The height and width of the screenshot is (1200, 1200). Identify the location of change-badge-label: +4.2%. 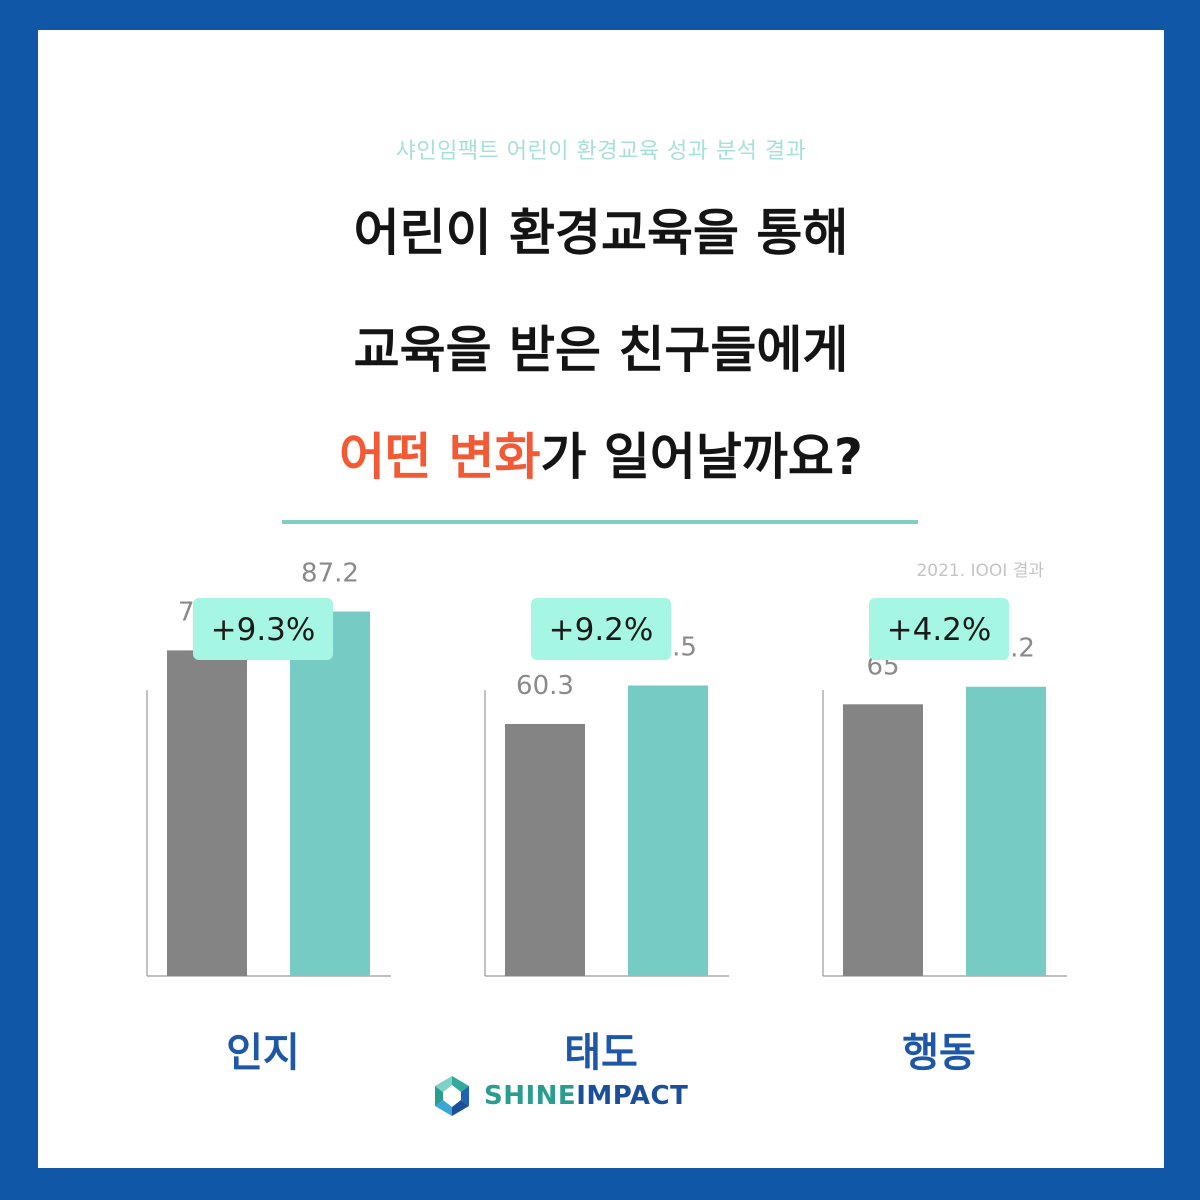
(939, 630).